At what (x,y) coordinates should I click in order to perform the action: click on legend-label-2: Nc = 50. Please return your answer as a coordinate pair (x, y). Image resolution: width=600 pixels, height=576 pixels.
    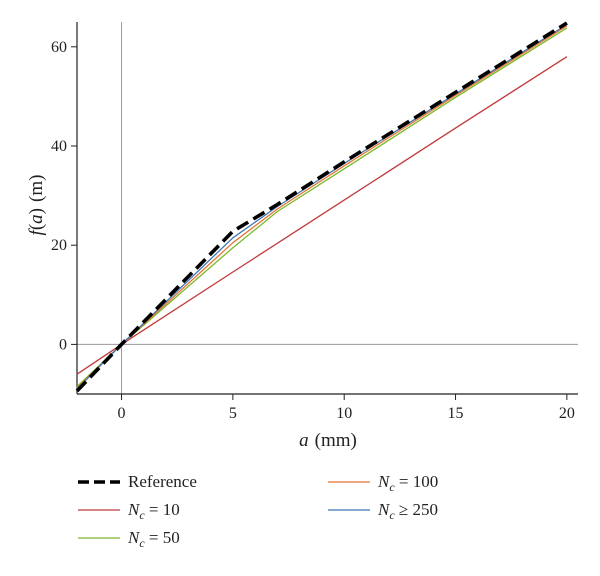
    Looking at the image, I should click on (153, 539).